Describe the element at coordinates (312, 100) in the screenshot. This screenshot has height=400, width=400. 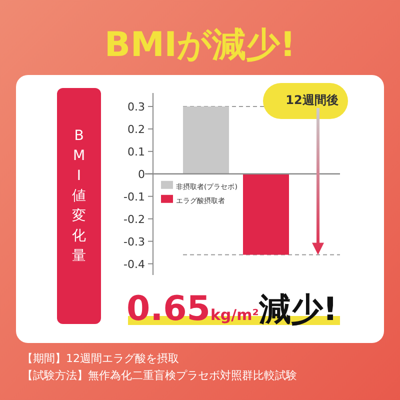
I see `annotation: 12週間後` at that location.